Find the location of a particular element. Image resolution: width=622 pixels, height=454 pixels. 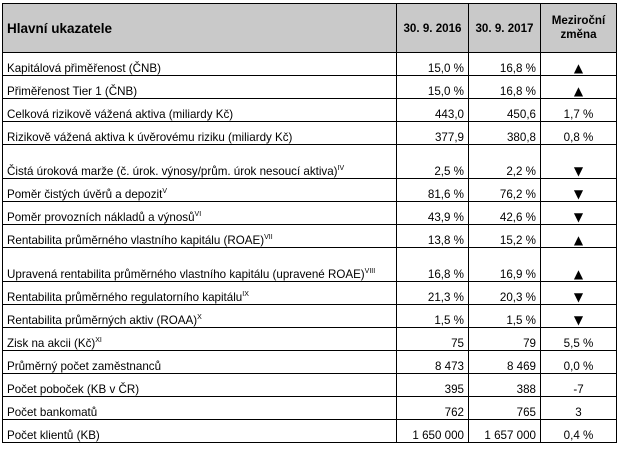

value-2016: 75 is located at coordinates (432, 339).